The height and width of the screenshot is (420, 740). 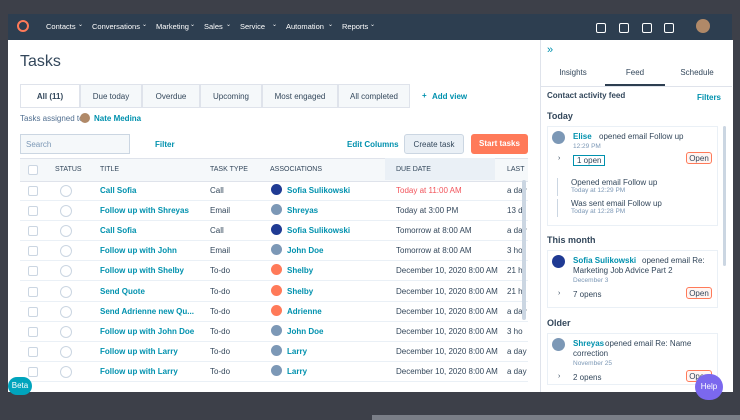 What do you see at coordinates (138, 251) in the screenshot?
I see `task-title: Follow up with John` at bounding box center [138, 251].